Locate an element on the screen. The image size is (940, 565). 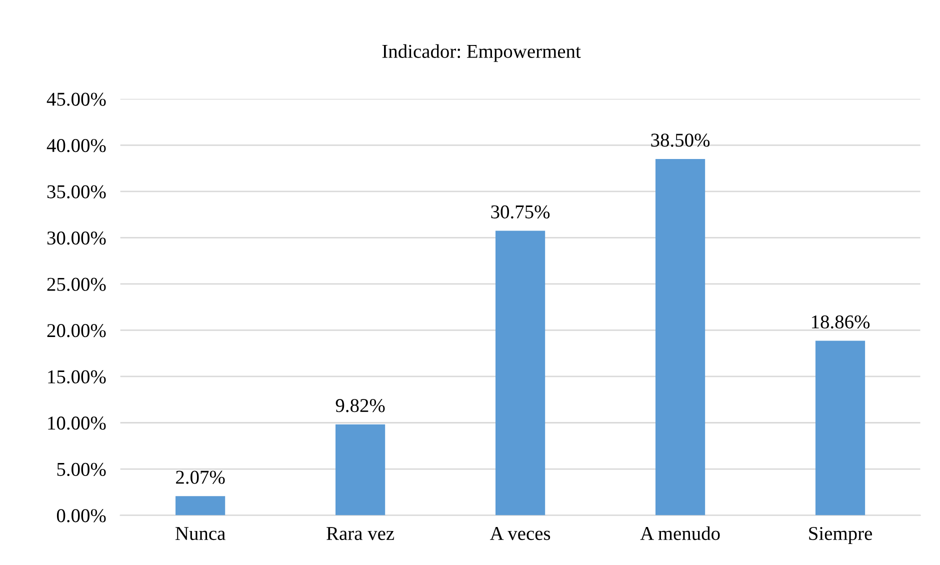
y-tick-label: 20.00% is located at coordinates (76, 331).